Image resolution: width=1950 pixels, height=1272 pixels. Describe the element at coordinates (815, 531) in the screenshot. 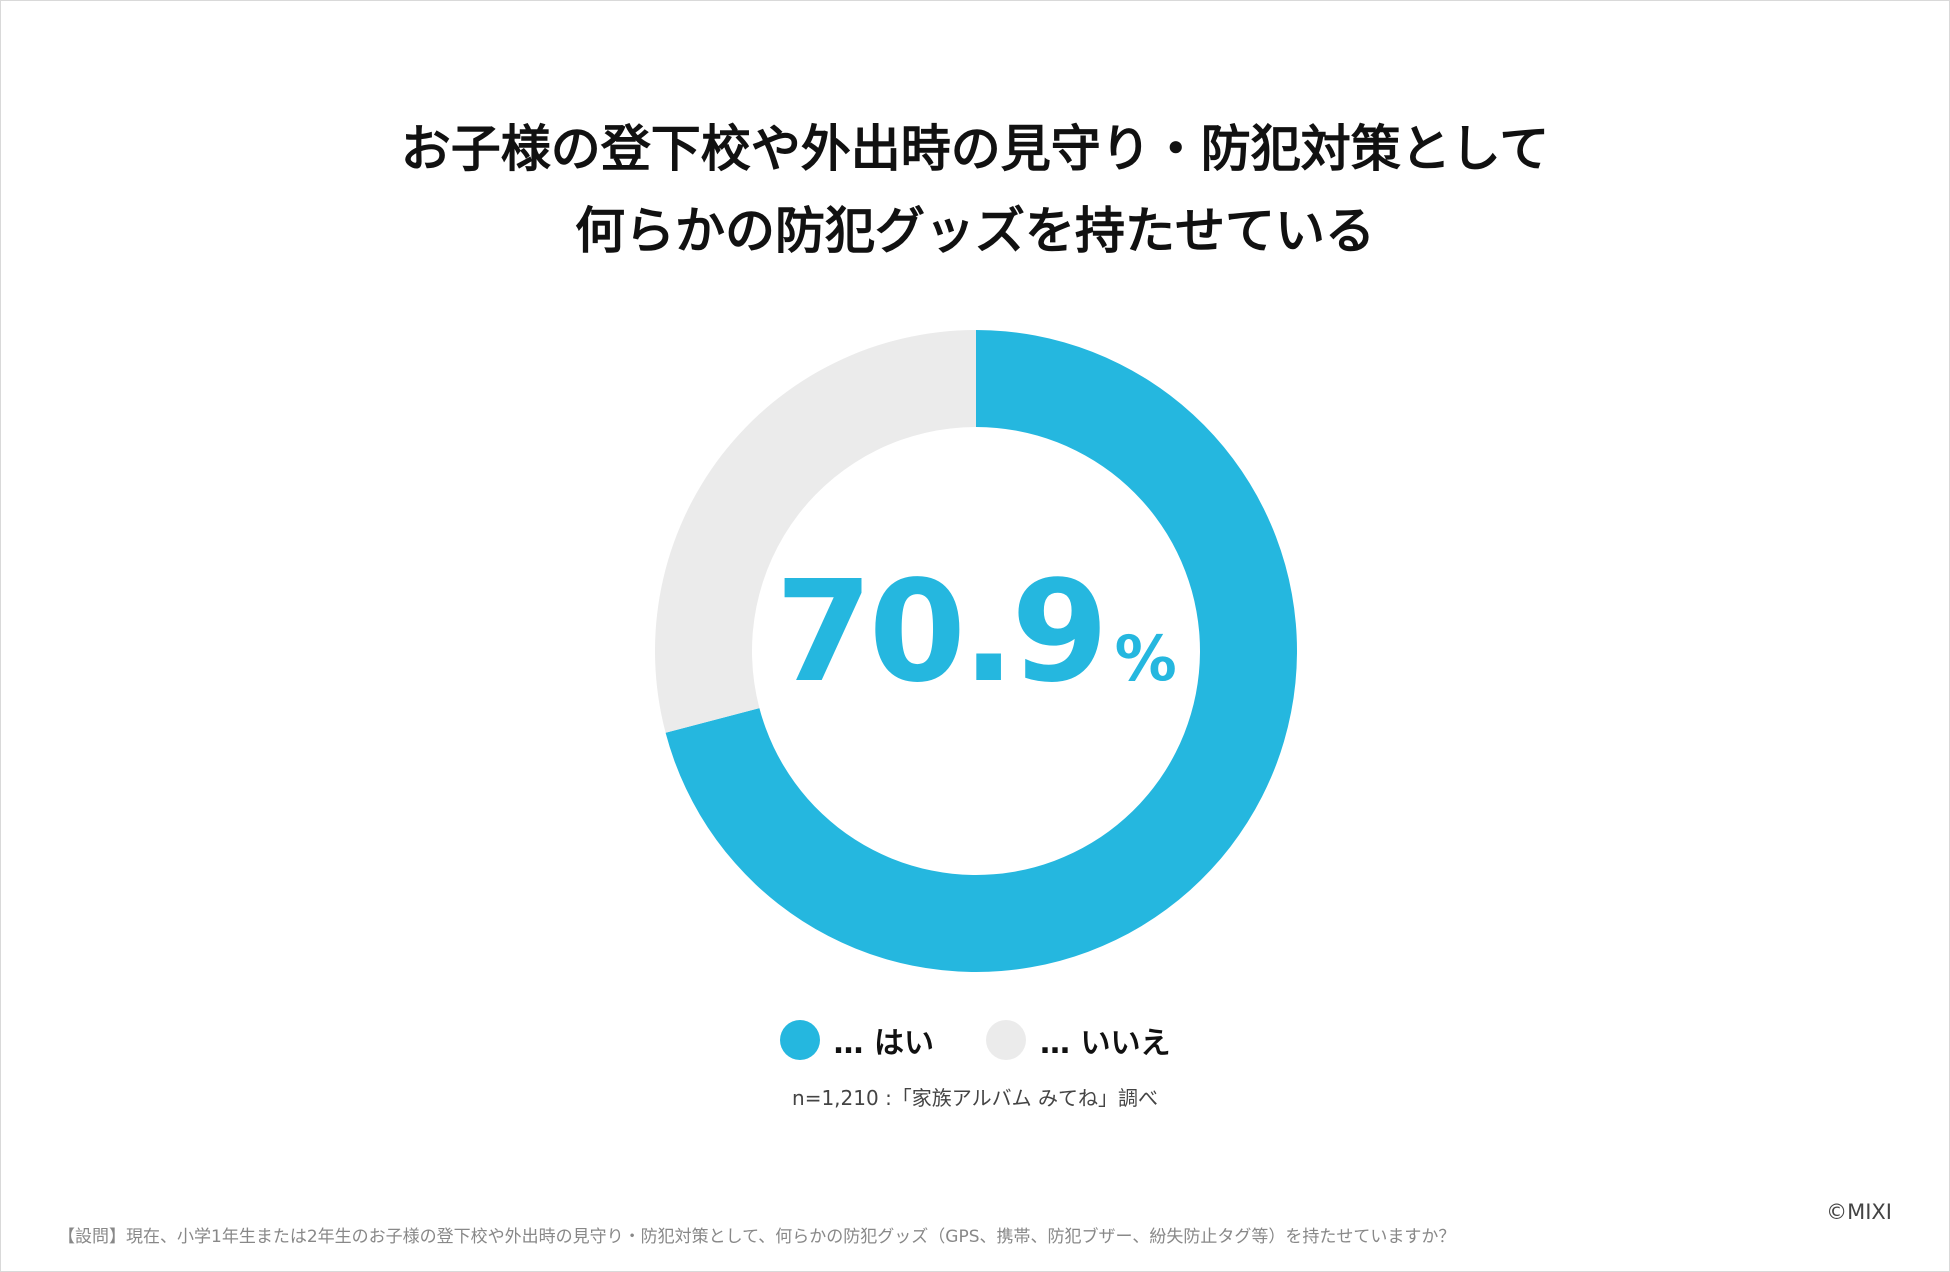

I see `donut-slice-no` at that location.